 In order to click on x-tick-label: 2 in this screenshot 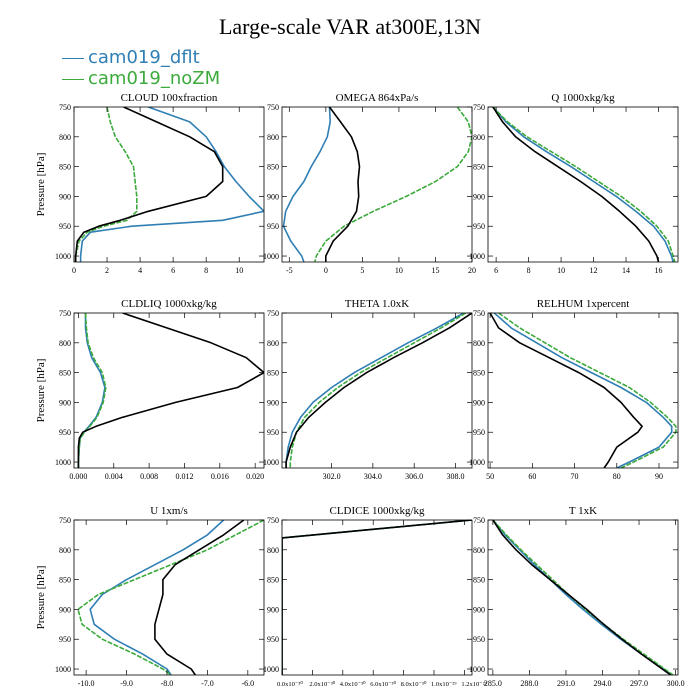, I will do `click(107, 270)`.